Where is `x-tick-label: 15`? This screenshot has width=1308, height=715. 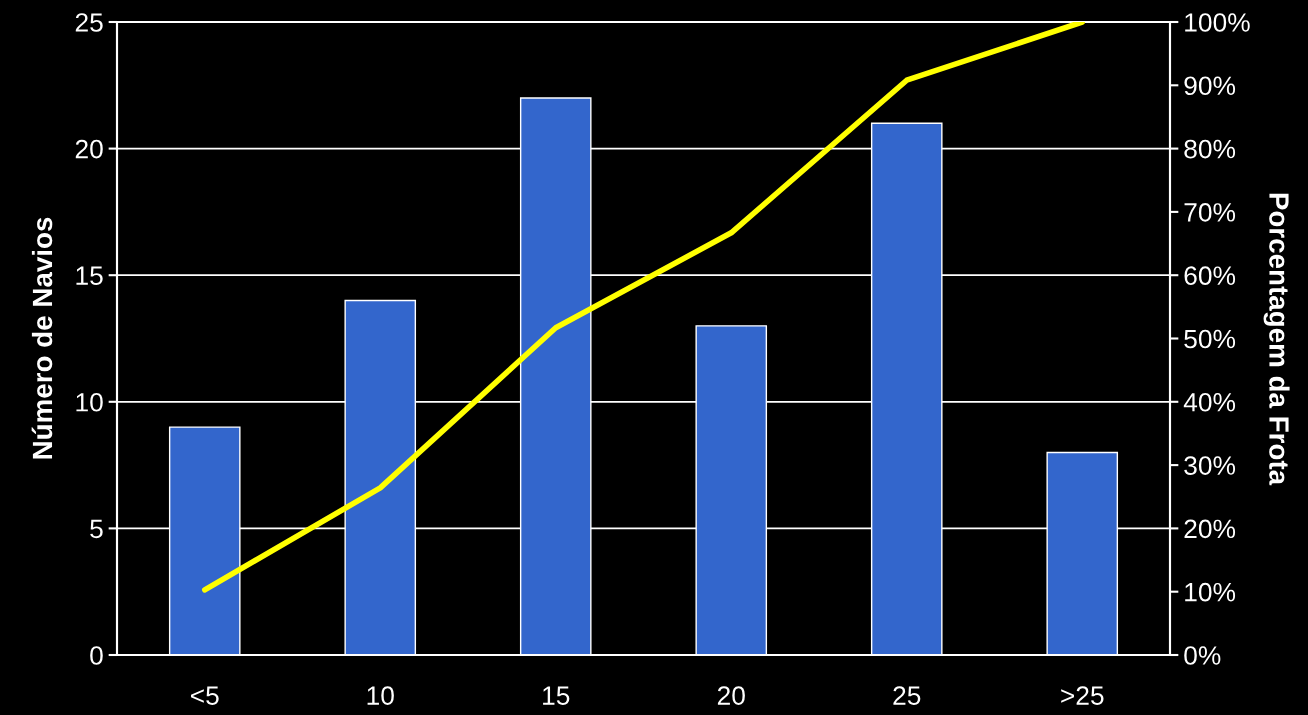
x-tick-label: 15 is located at coordinates (556, 695).